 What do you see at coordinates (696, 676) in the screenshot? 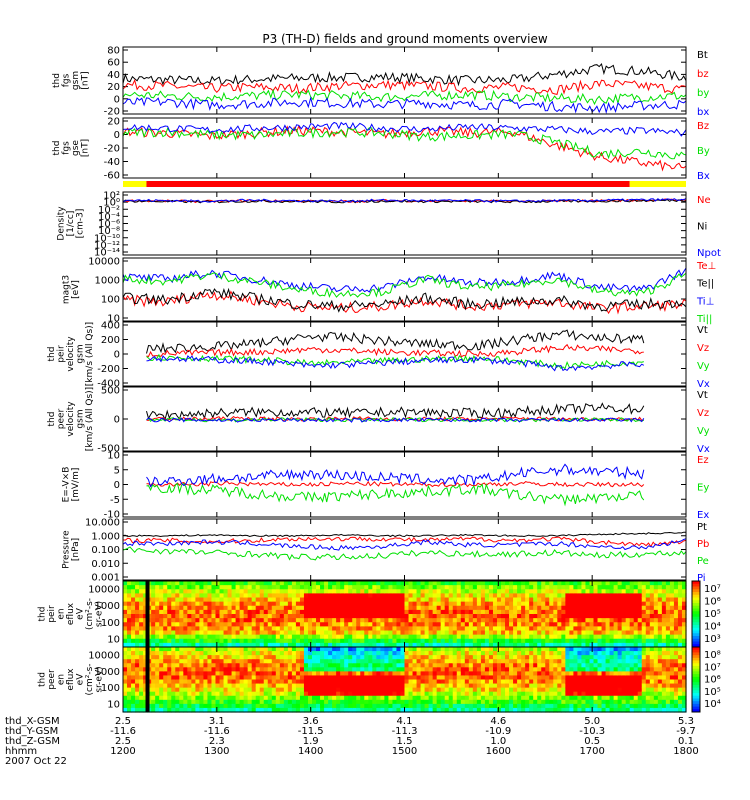
I see `colorbar-step` at bounding box center [696, 676].